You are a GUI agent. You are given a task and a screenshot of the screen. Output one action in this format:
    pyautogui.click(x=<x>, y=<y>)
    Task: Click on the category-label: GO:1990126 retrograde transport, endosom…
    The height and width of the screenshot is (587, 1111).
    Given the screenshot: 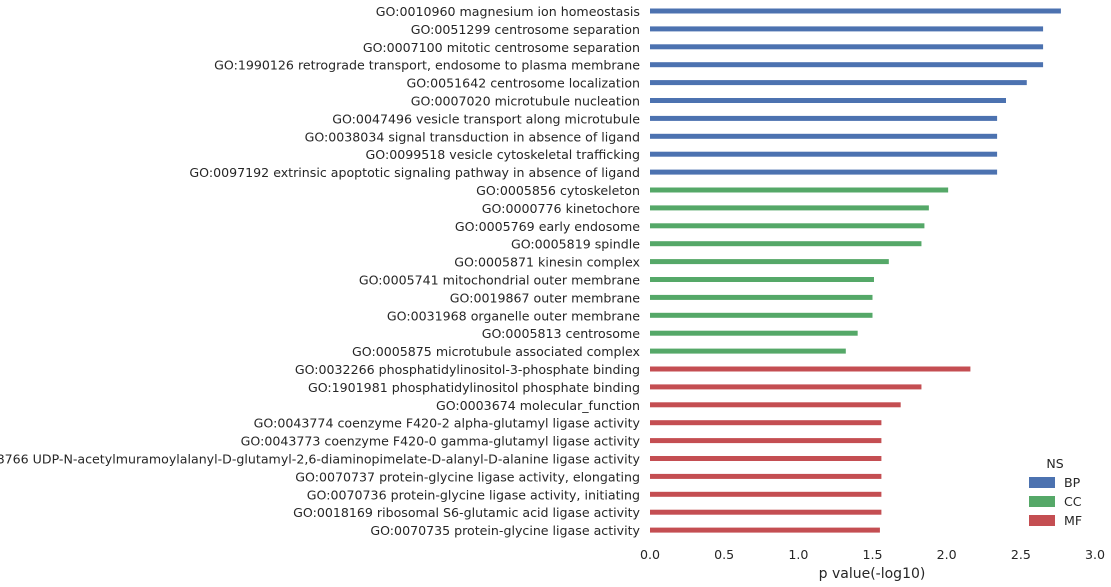 What is the action you would take?
    pyautogui.click(x=427, y=65)
    